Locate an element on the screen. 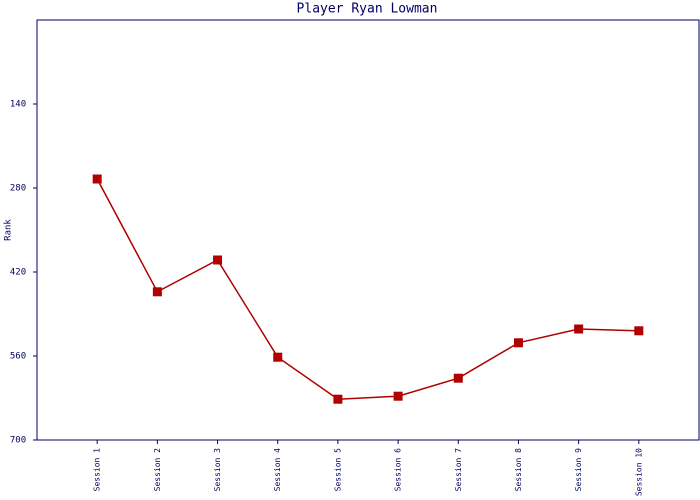 Image resolution: width=700 pixels, height=500 pixels. y-tick-label: 420 is located at coordinates (18, 273).